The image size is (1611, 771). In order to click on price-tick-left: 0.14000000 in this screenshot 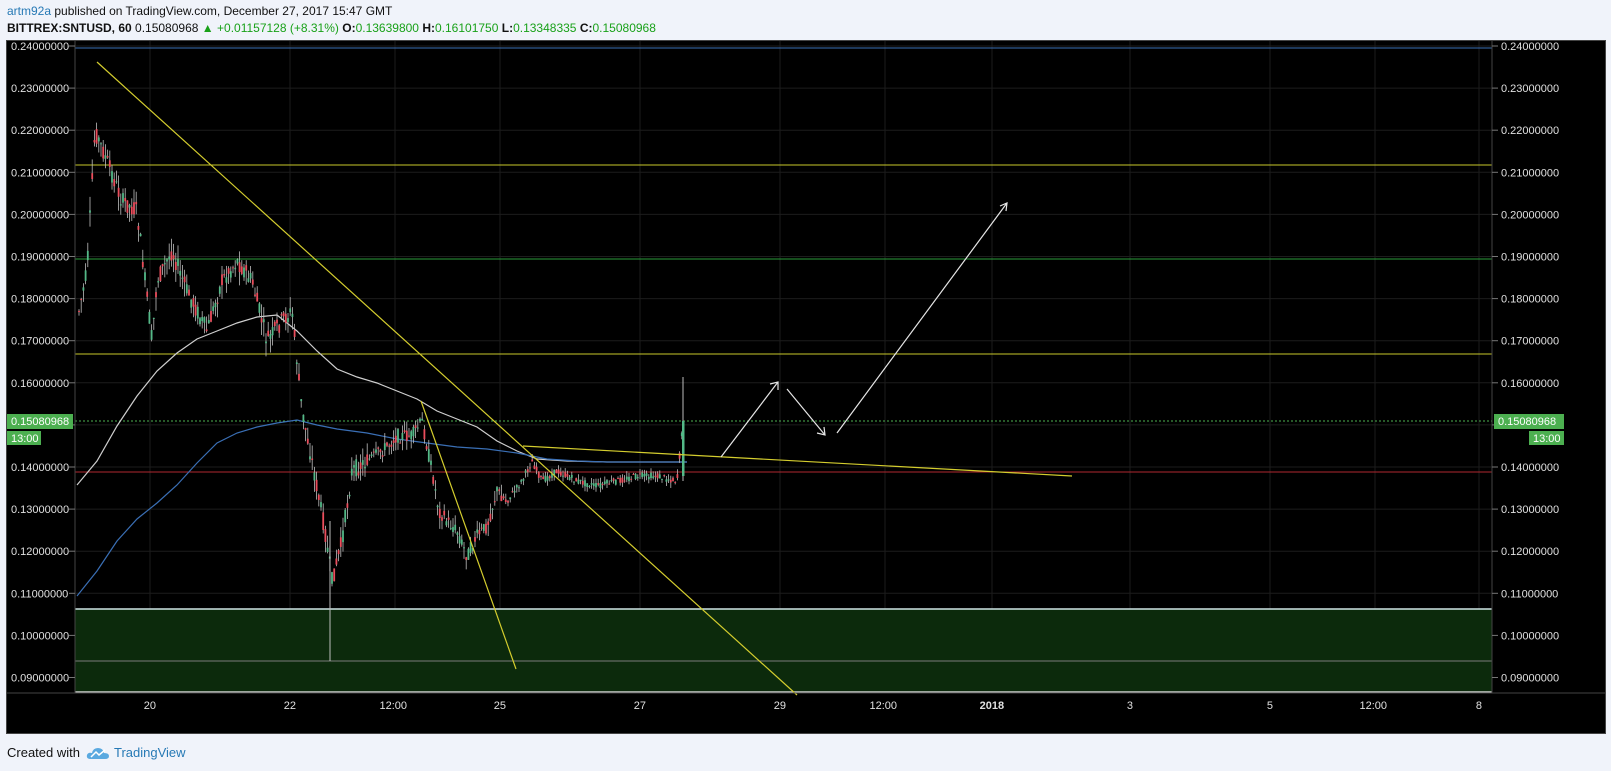, I will do `click(40, 468)`.